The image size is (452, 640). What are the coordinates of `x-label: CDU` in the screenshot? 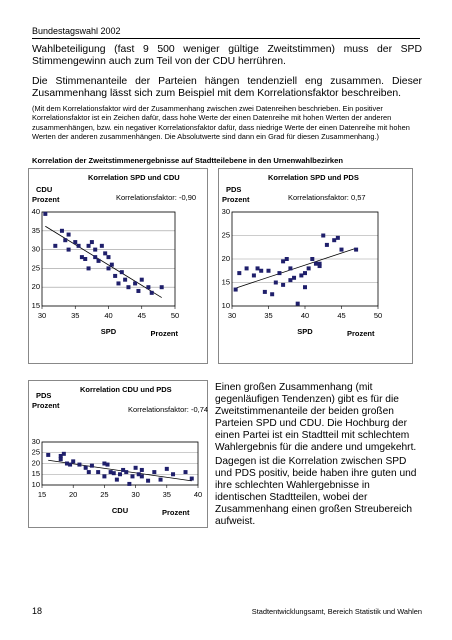 It's located at (120, 510).